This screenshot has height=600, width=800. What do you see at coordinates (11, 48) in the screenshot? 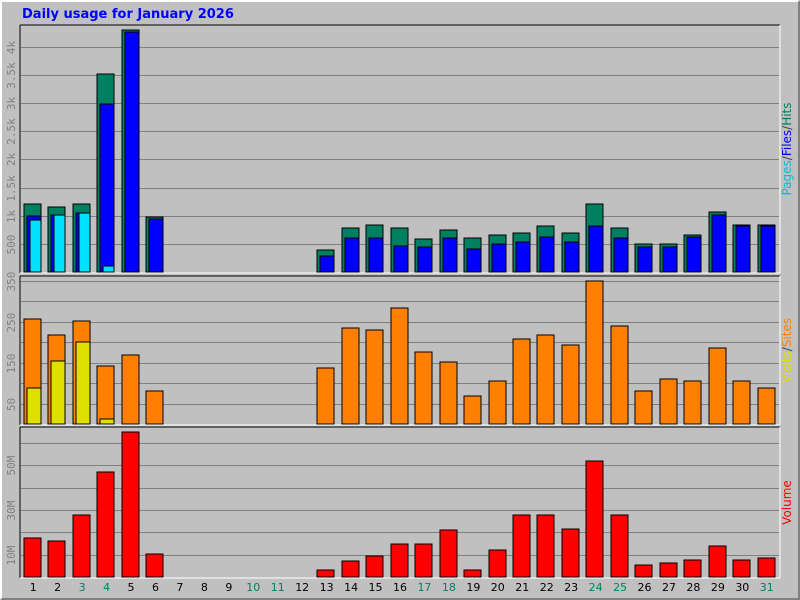
I see `y-tick-label: 4k` at bounding box center [11, 48].